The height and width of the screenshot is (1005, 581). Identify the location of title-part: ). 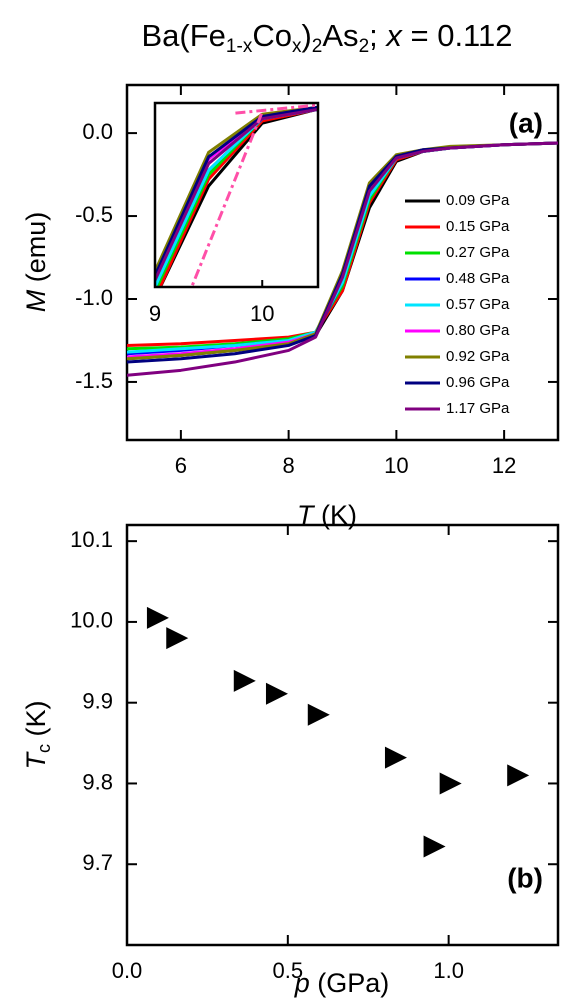
(306, 35).